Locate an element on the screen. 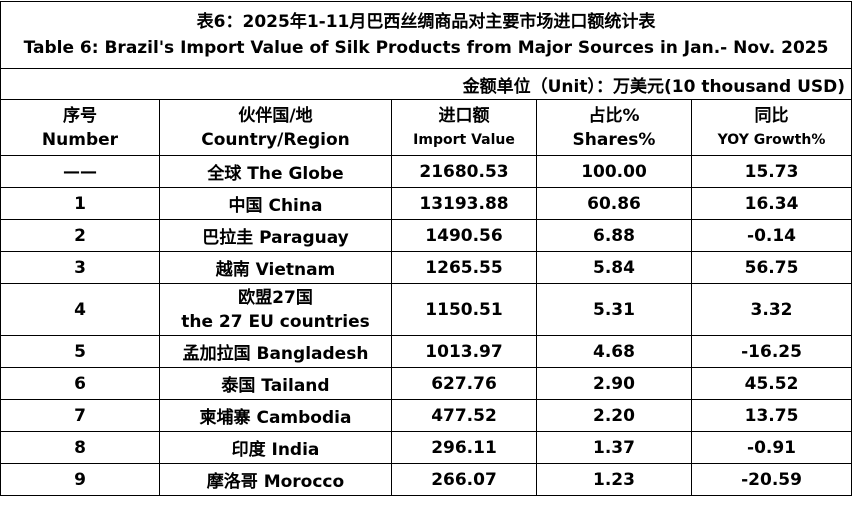  header-text: 序号 is located at coordinates (80, 115).